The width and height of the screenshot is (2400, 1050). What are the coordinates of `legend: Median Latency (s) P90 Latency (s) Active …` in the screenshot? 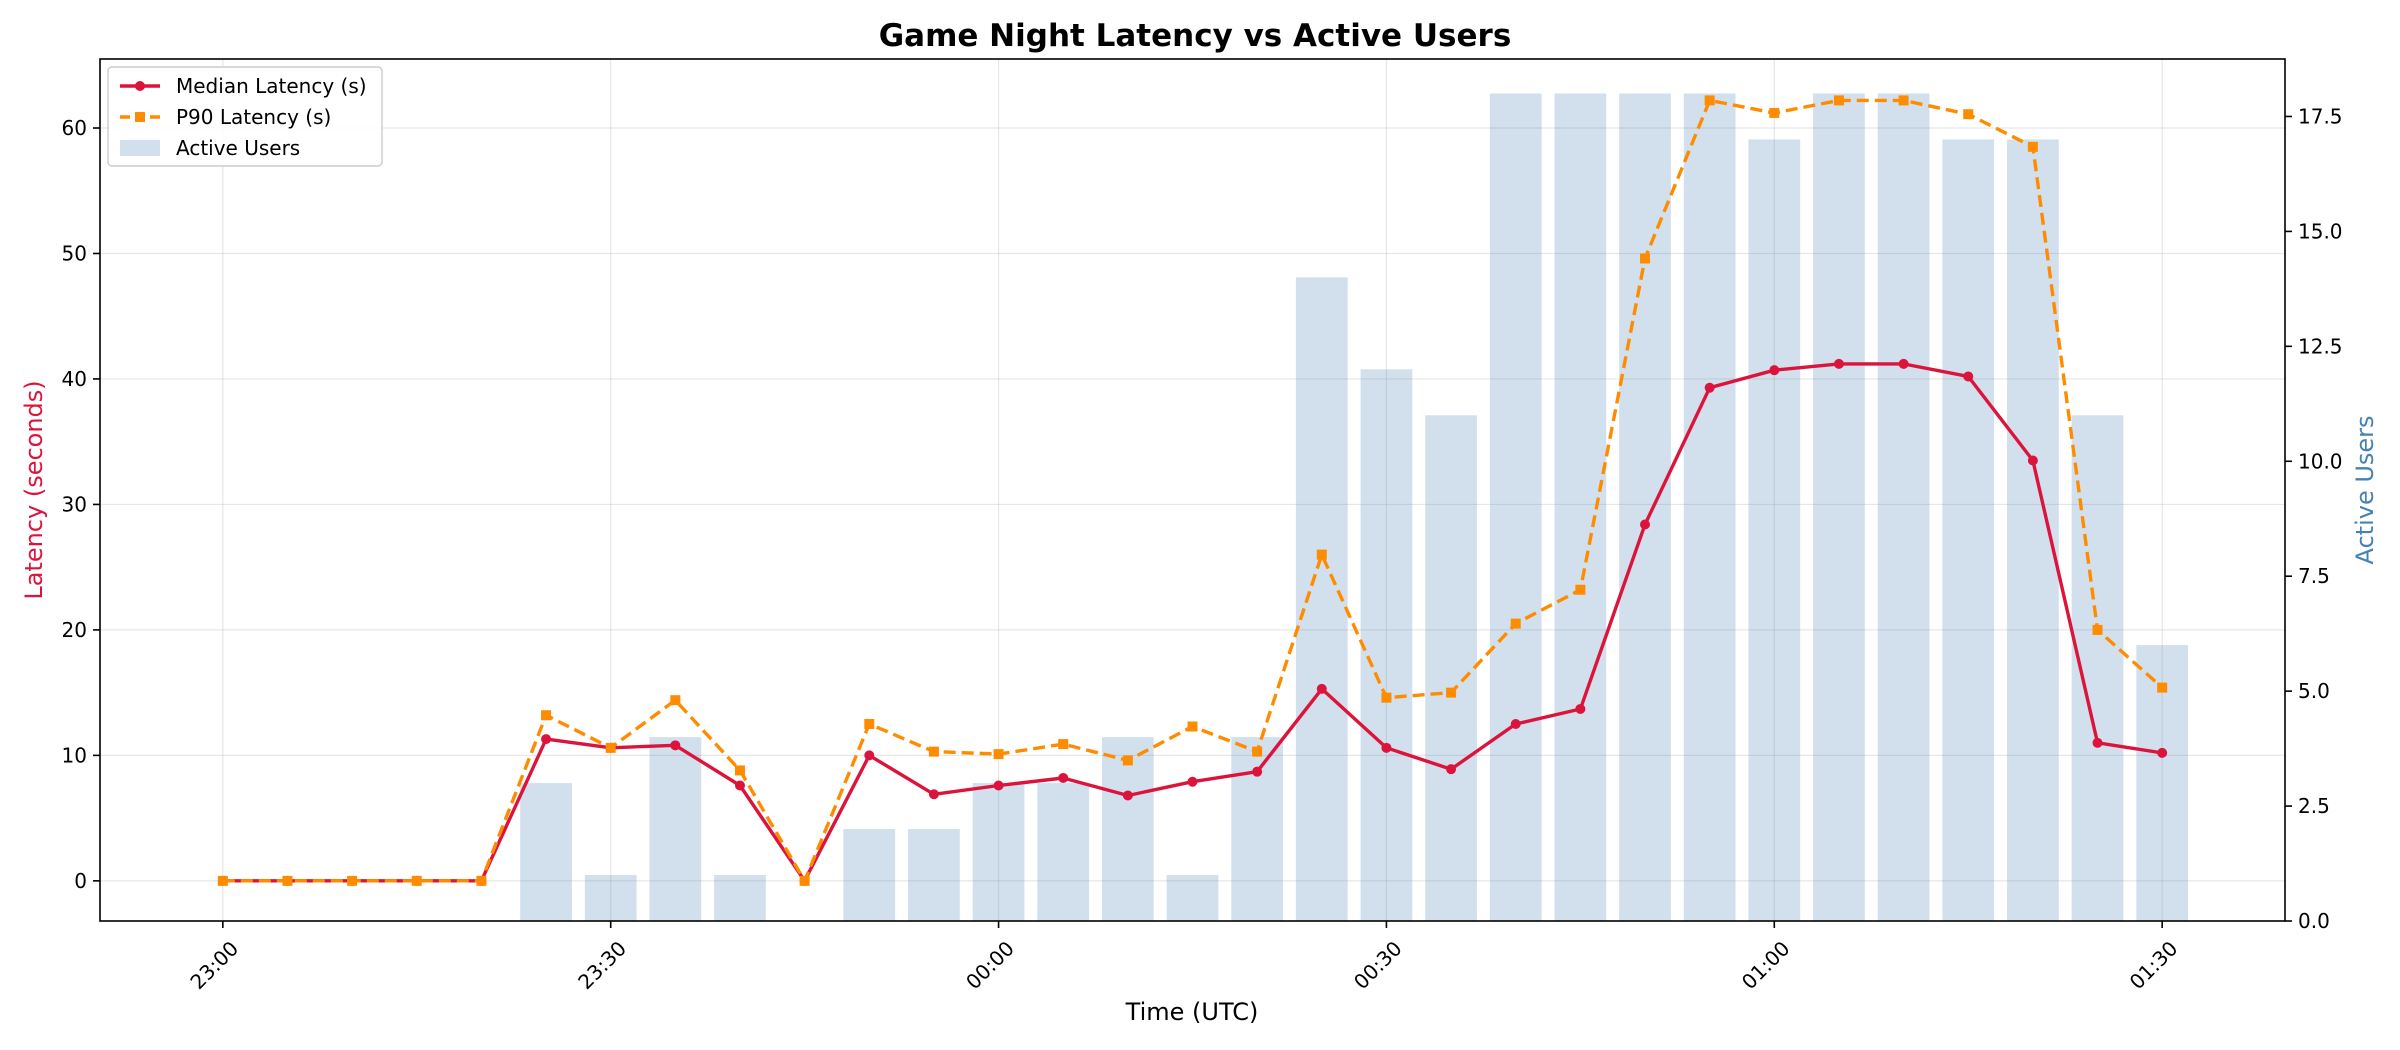 It's located at (245, 116).